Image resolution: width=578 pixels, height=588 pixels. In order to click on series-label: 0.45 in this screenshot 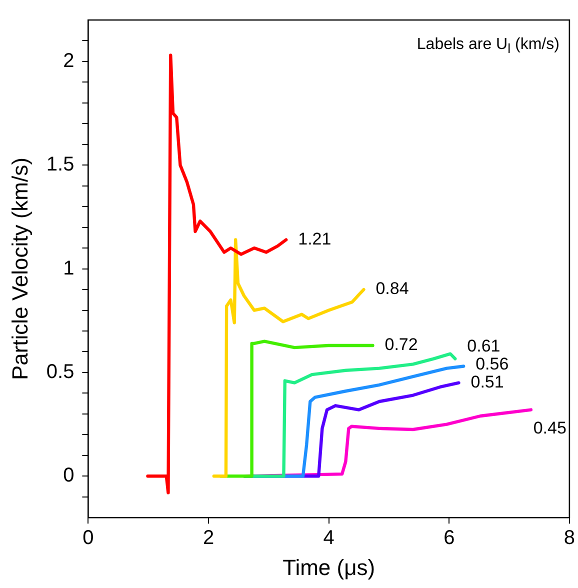, I will do `click(549, 428)`.